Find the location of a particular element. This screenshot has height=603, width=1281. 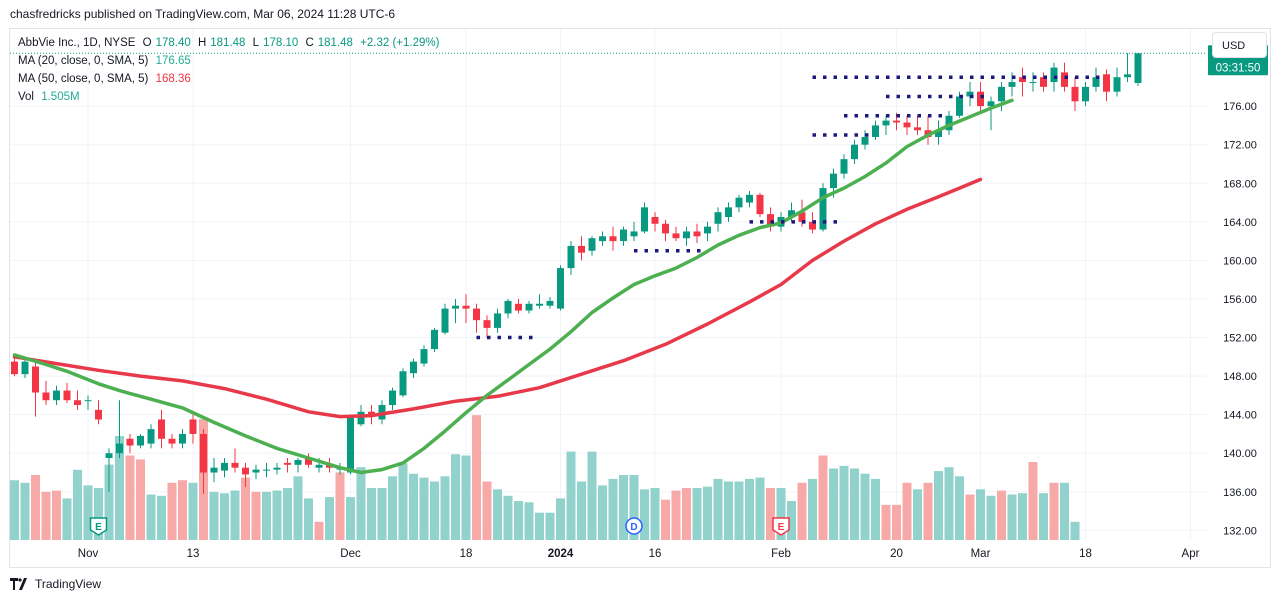

y-tick-label: 136.00 is located at coordinates (1240, 493).